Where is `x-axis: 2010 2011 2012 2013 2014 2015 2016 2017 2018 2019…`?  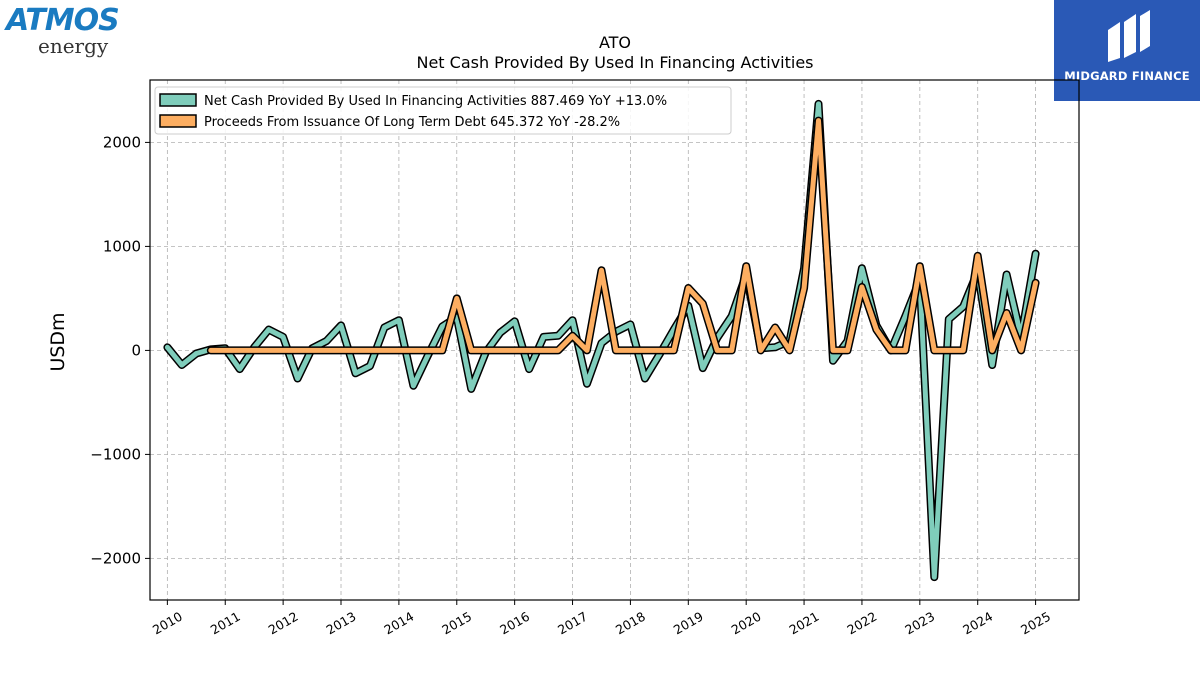
x-axis: 2010 2011 2012 2013 2014 2015 2016 2017 2018 2019… is located at coordinates (601, 619).